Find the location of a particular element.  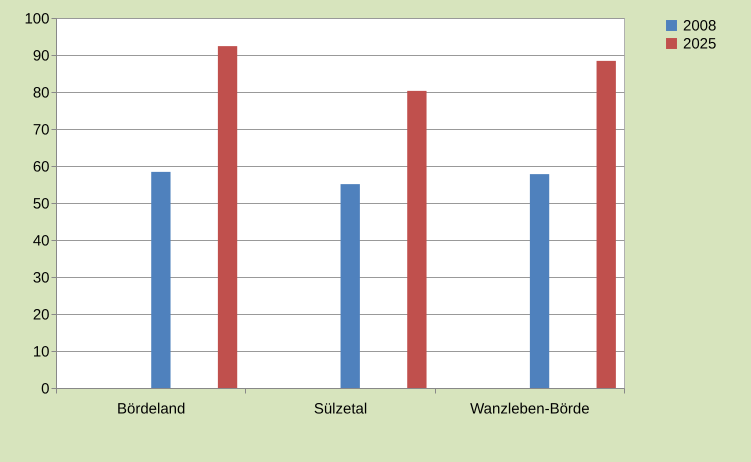

x-tick-label: Bördeland is located at coordinates (151, 409).